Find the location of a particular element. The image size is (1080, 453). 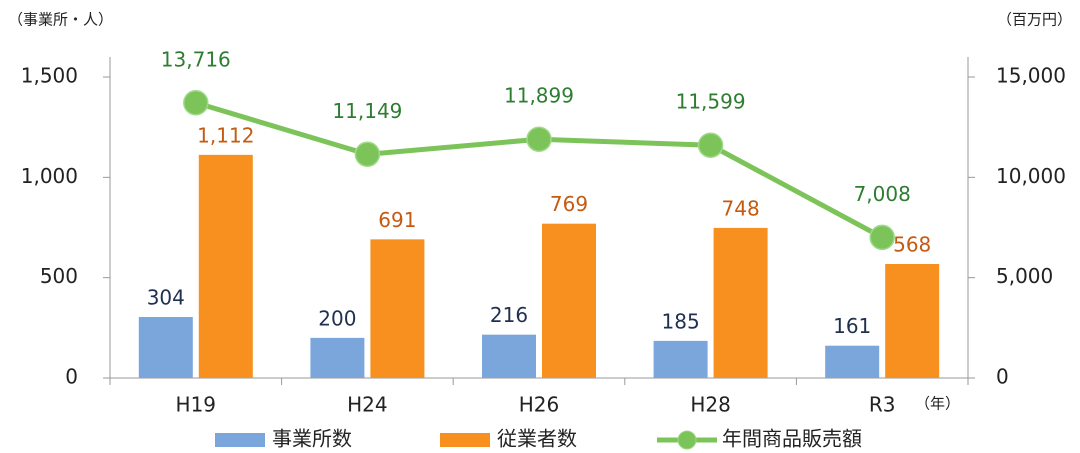

y-axis-title: （事業所・人） is located at coordinates (60, 20).